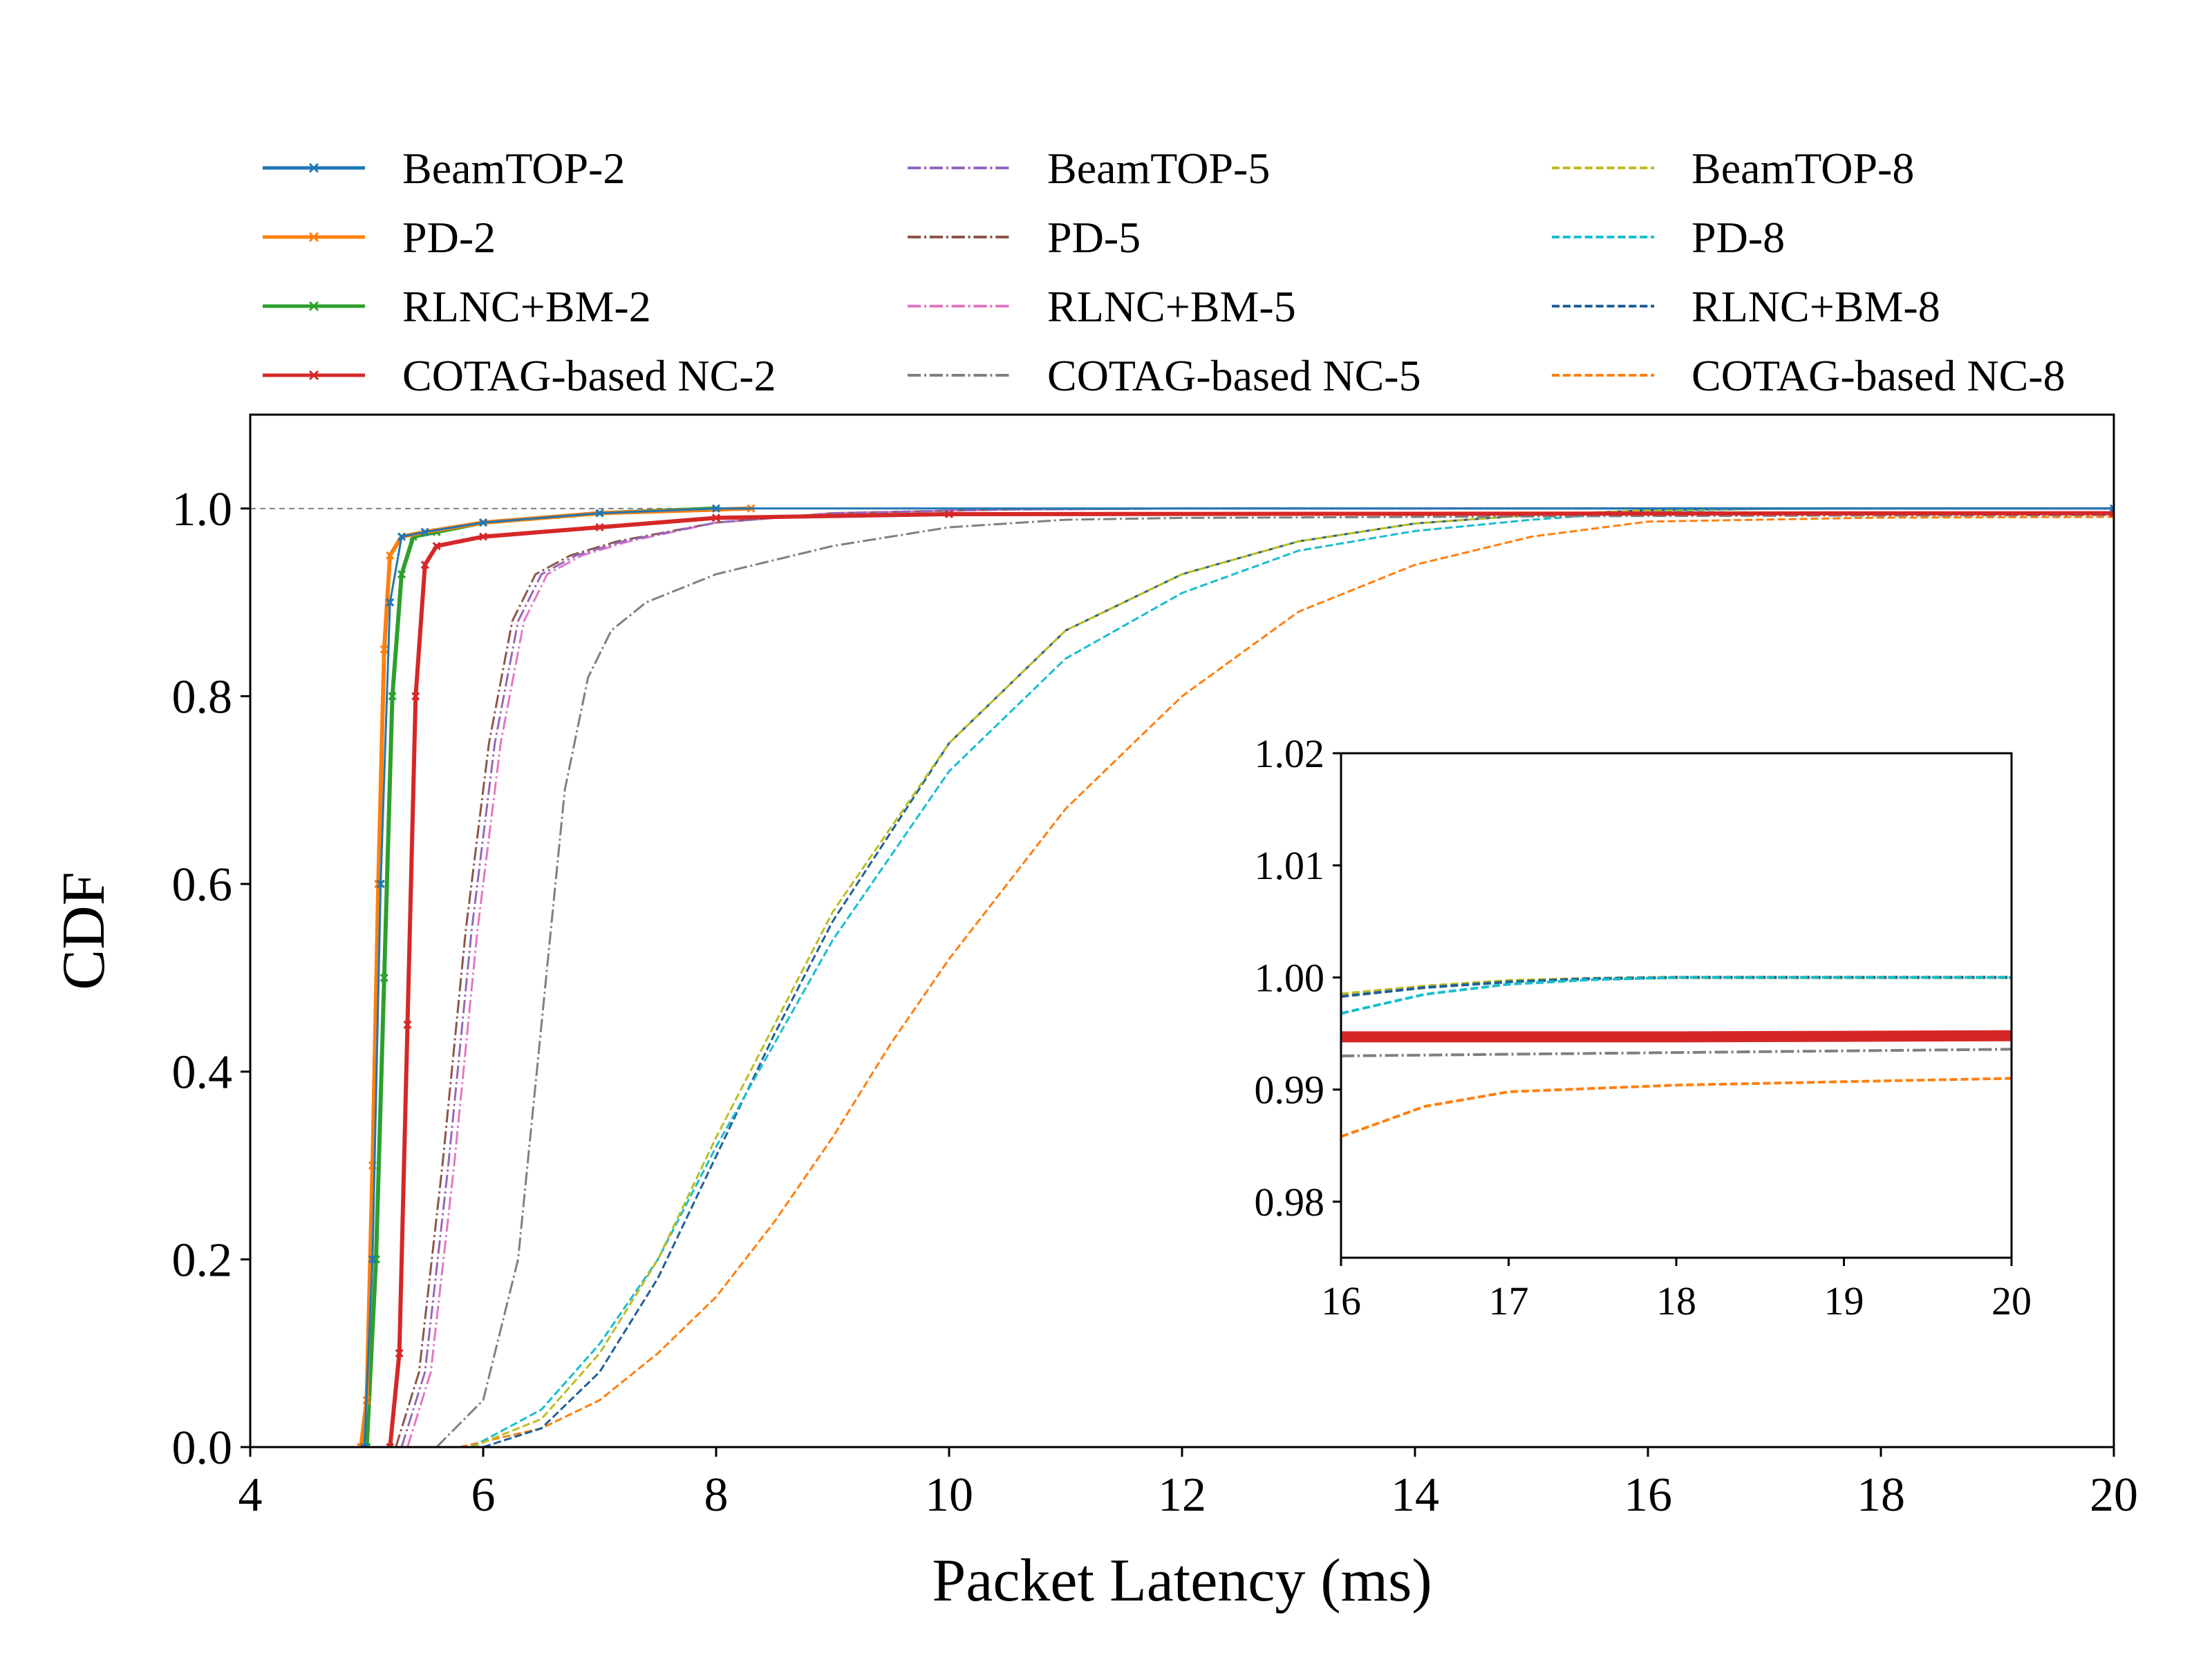 The image size is (2212, 1662). Describe the element at coordinates (526, 306) in the screenshot. I see `legend-label-rlnc-bm-2: RLNC+BM-2` at that location.